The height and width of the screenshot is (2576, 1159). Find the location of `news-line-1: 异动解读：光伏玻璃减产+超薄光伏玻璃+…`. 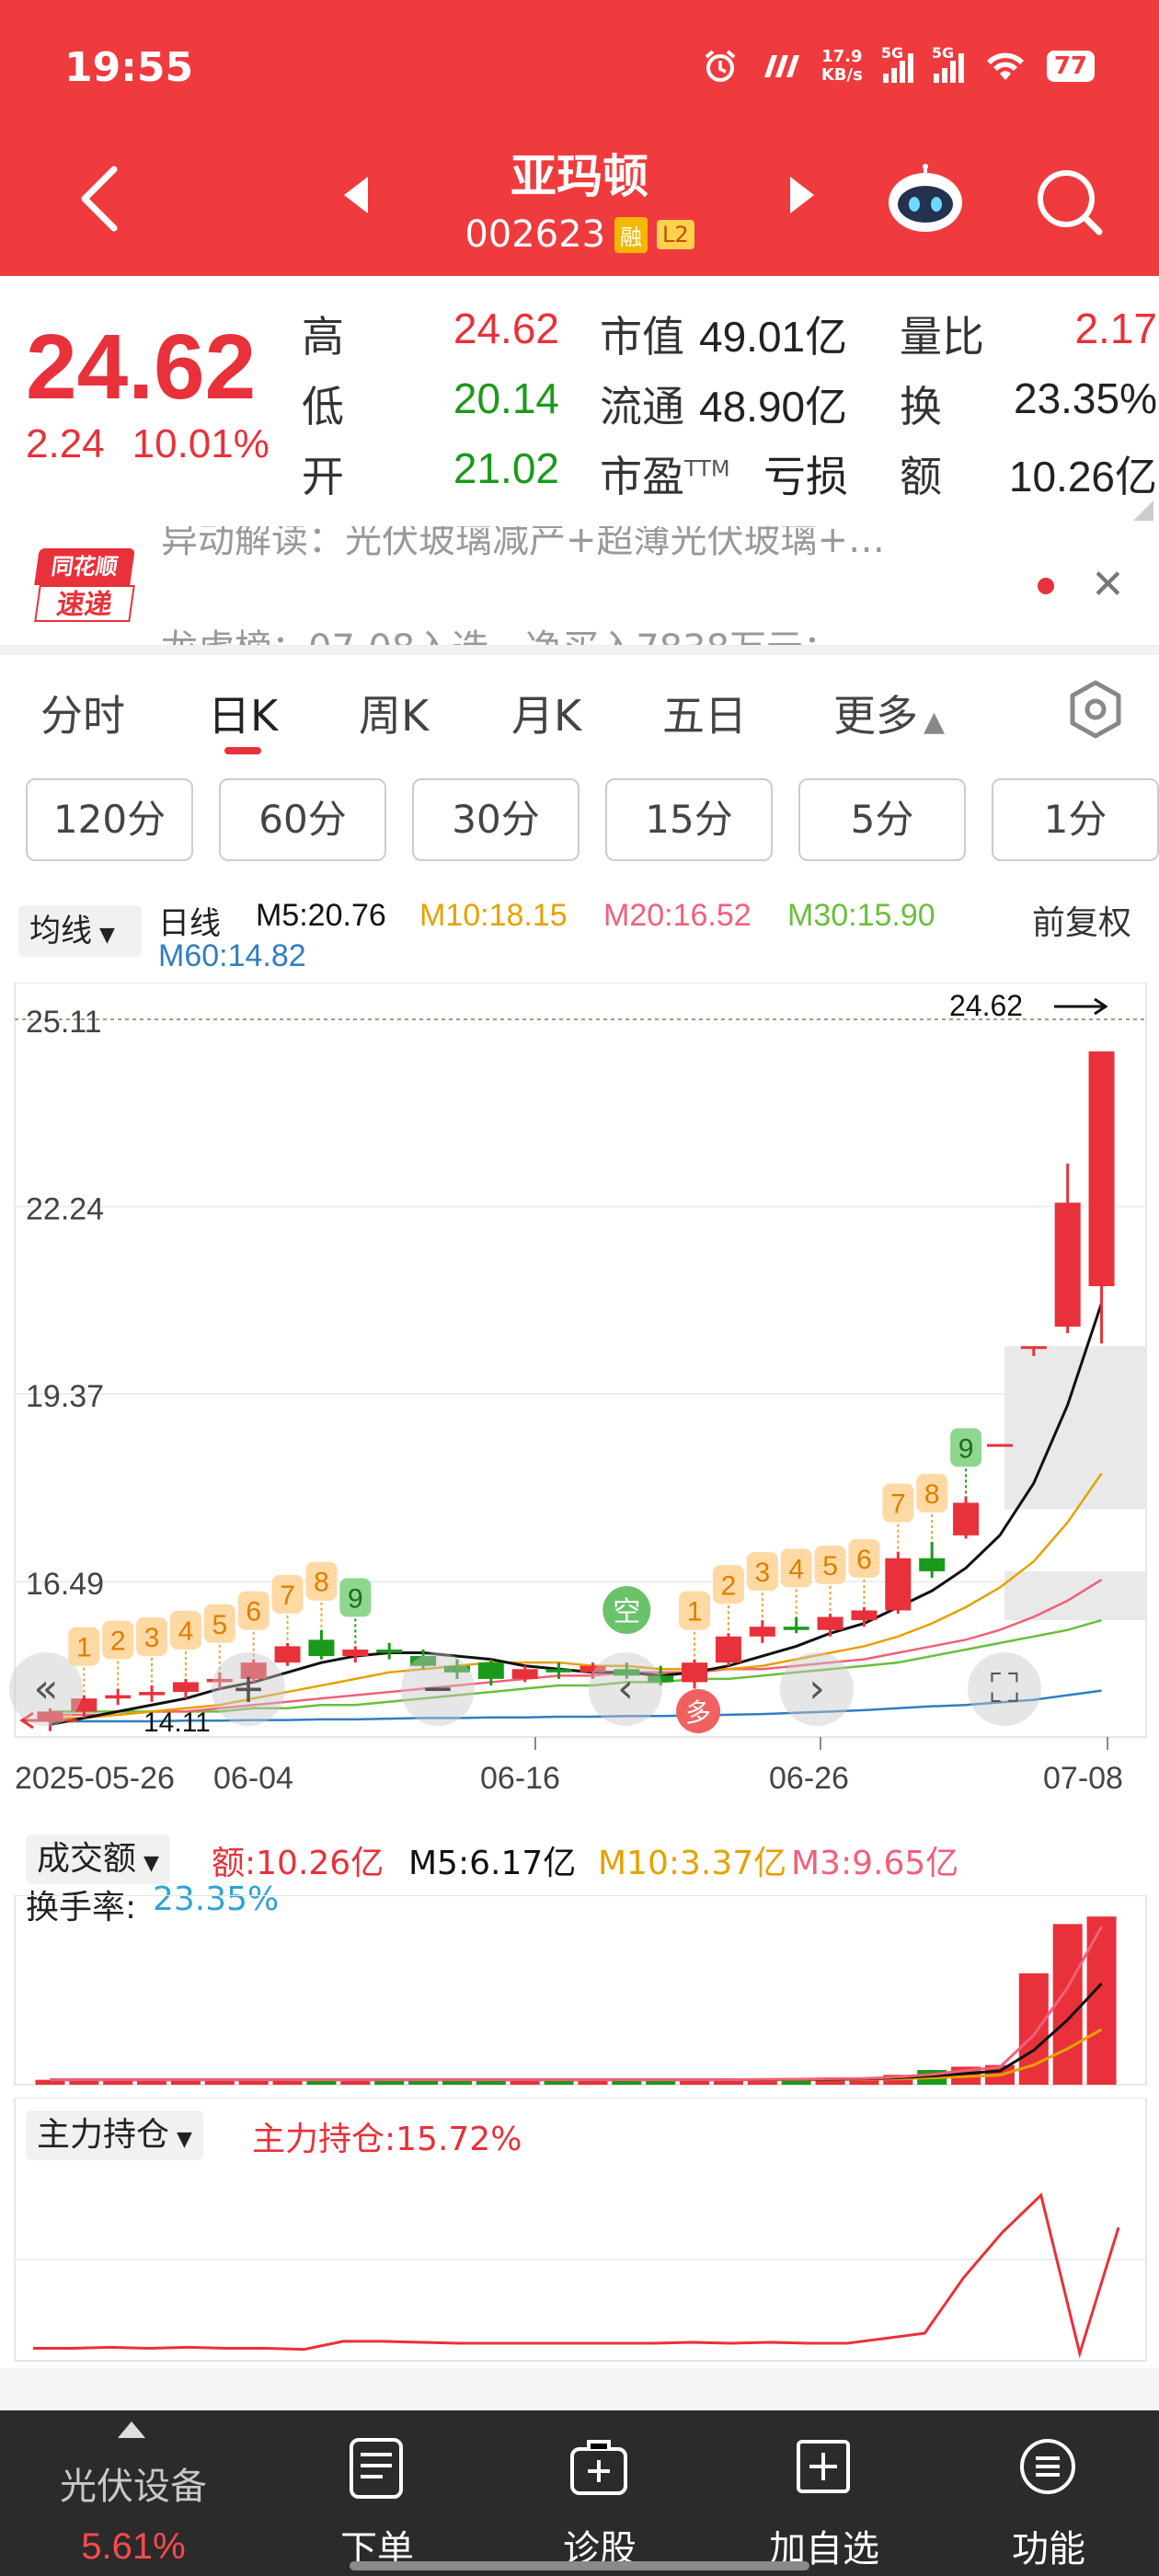

news-line-1: 异动解读：光伏玻璃减产+超薄光伏玻璃+… is located at coordinates (523, 543).